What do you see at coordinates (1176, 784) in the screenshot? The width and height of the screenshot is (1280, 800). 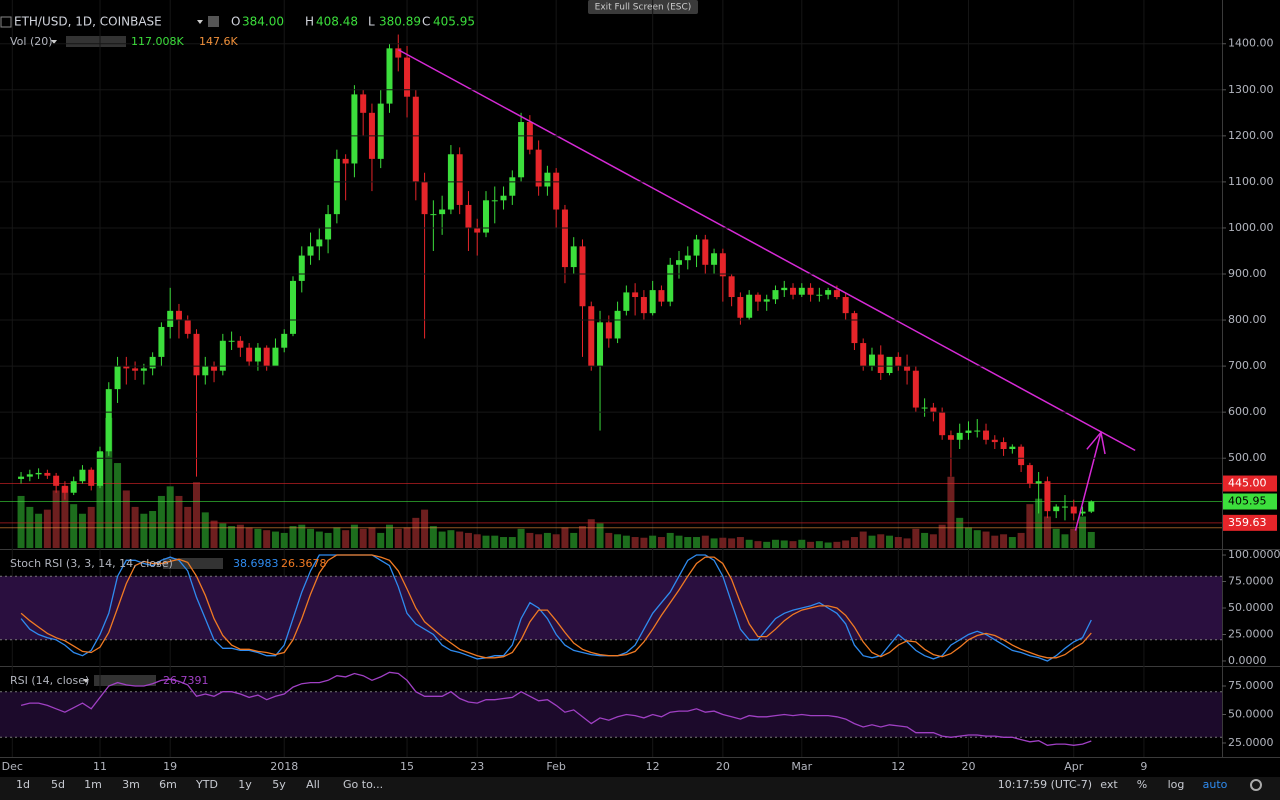 I see `scale-option: log` at bounding box center [1176, 784].